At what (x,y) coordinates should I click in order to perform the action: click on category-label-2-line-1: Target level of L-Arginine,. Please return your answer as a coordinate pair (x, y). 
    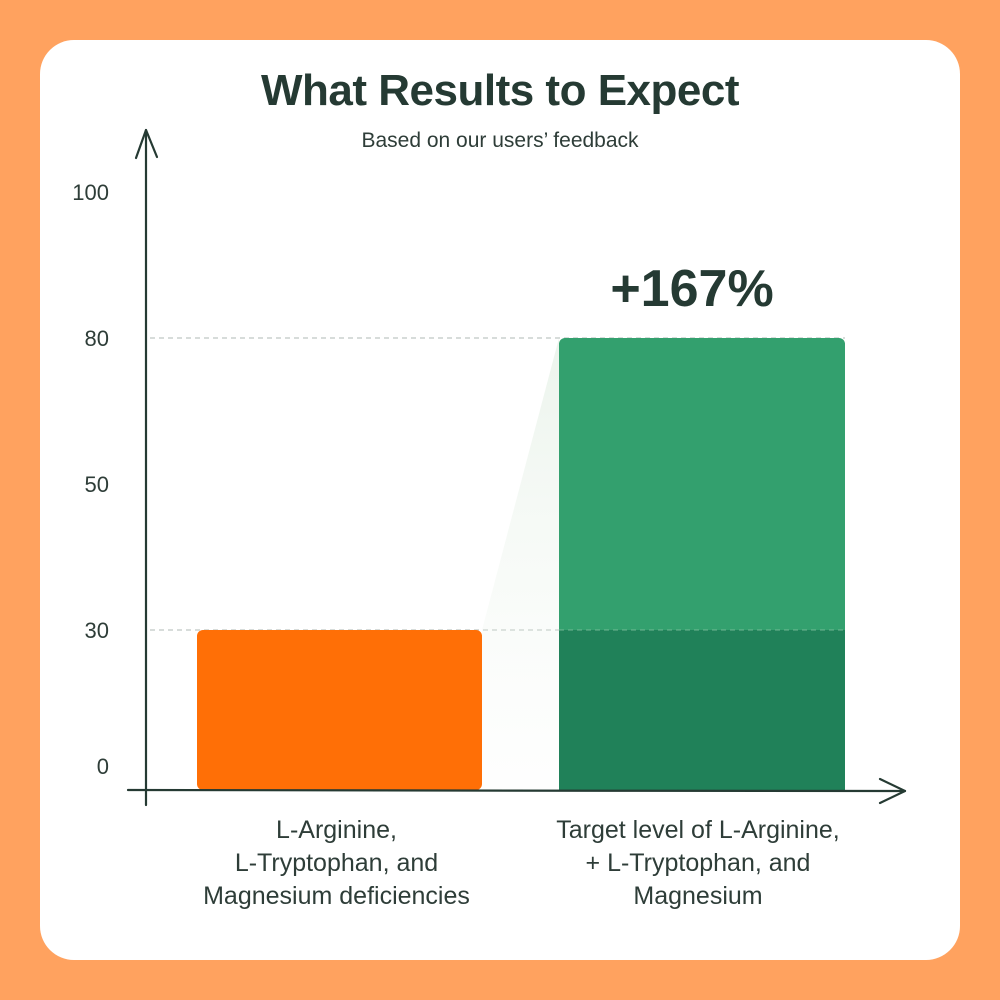
    Looking at the image, I should click on (697, 830).